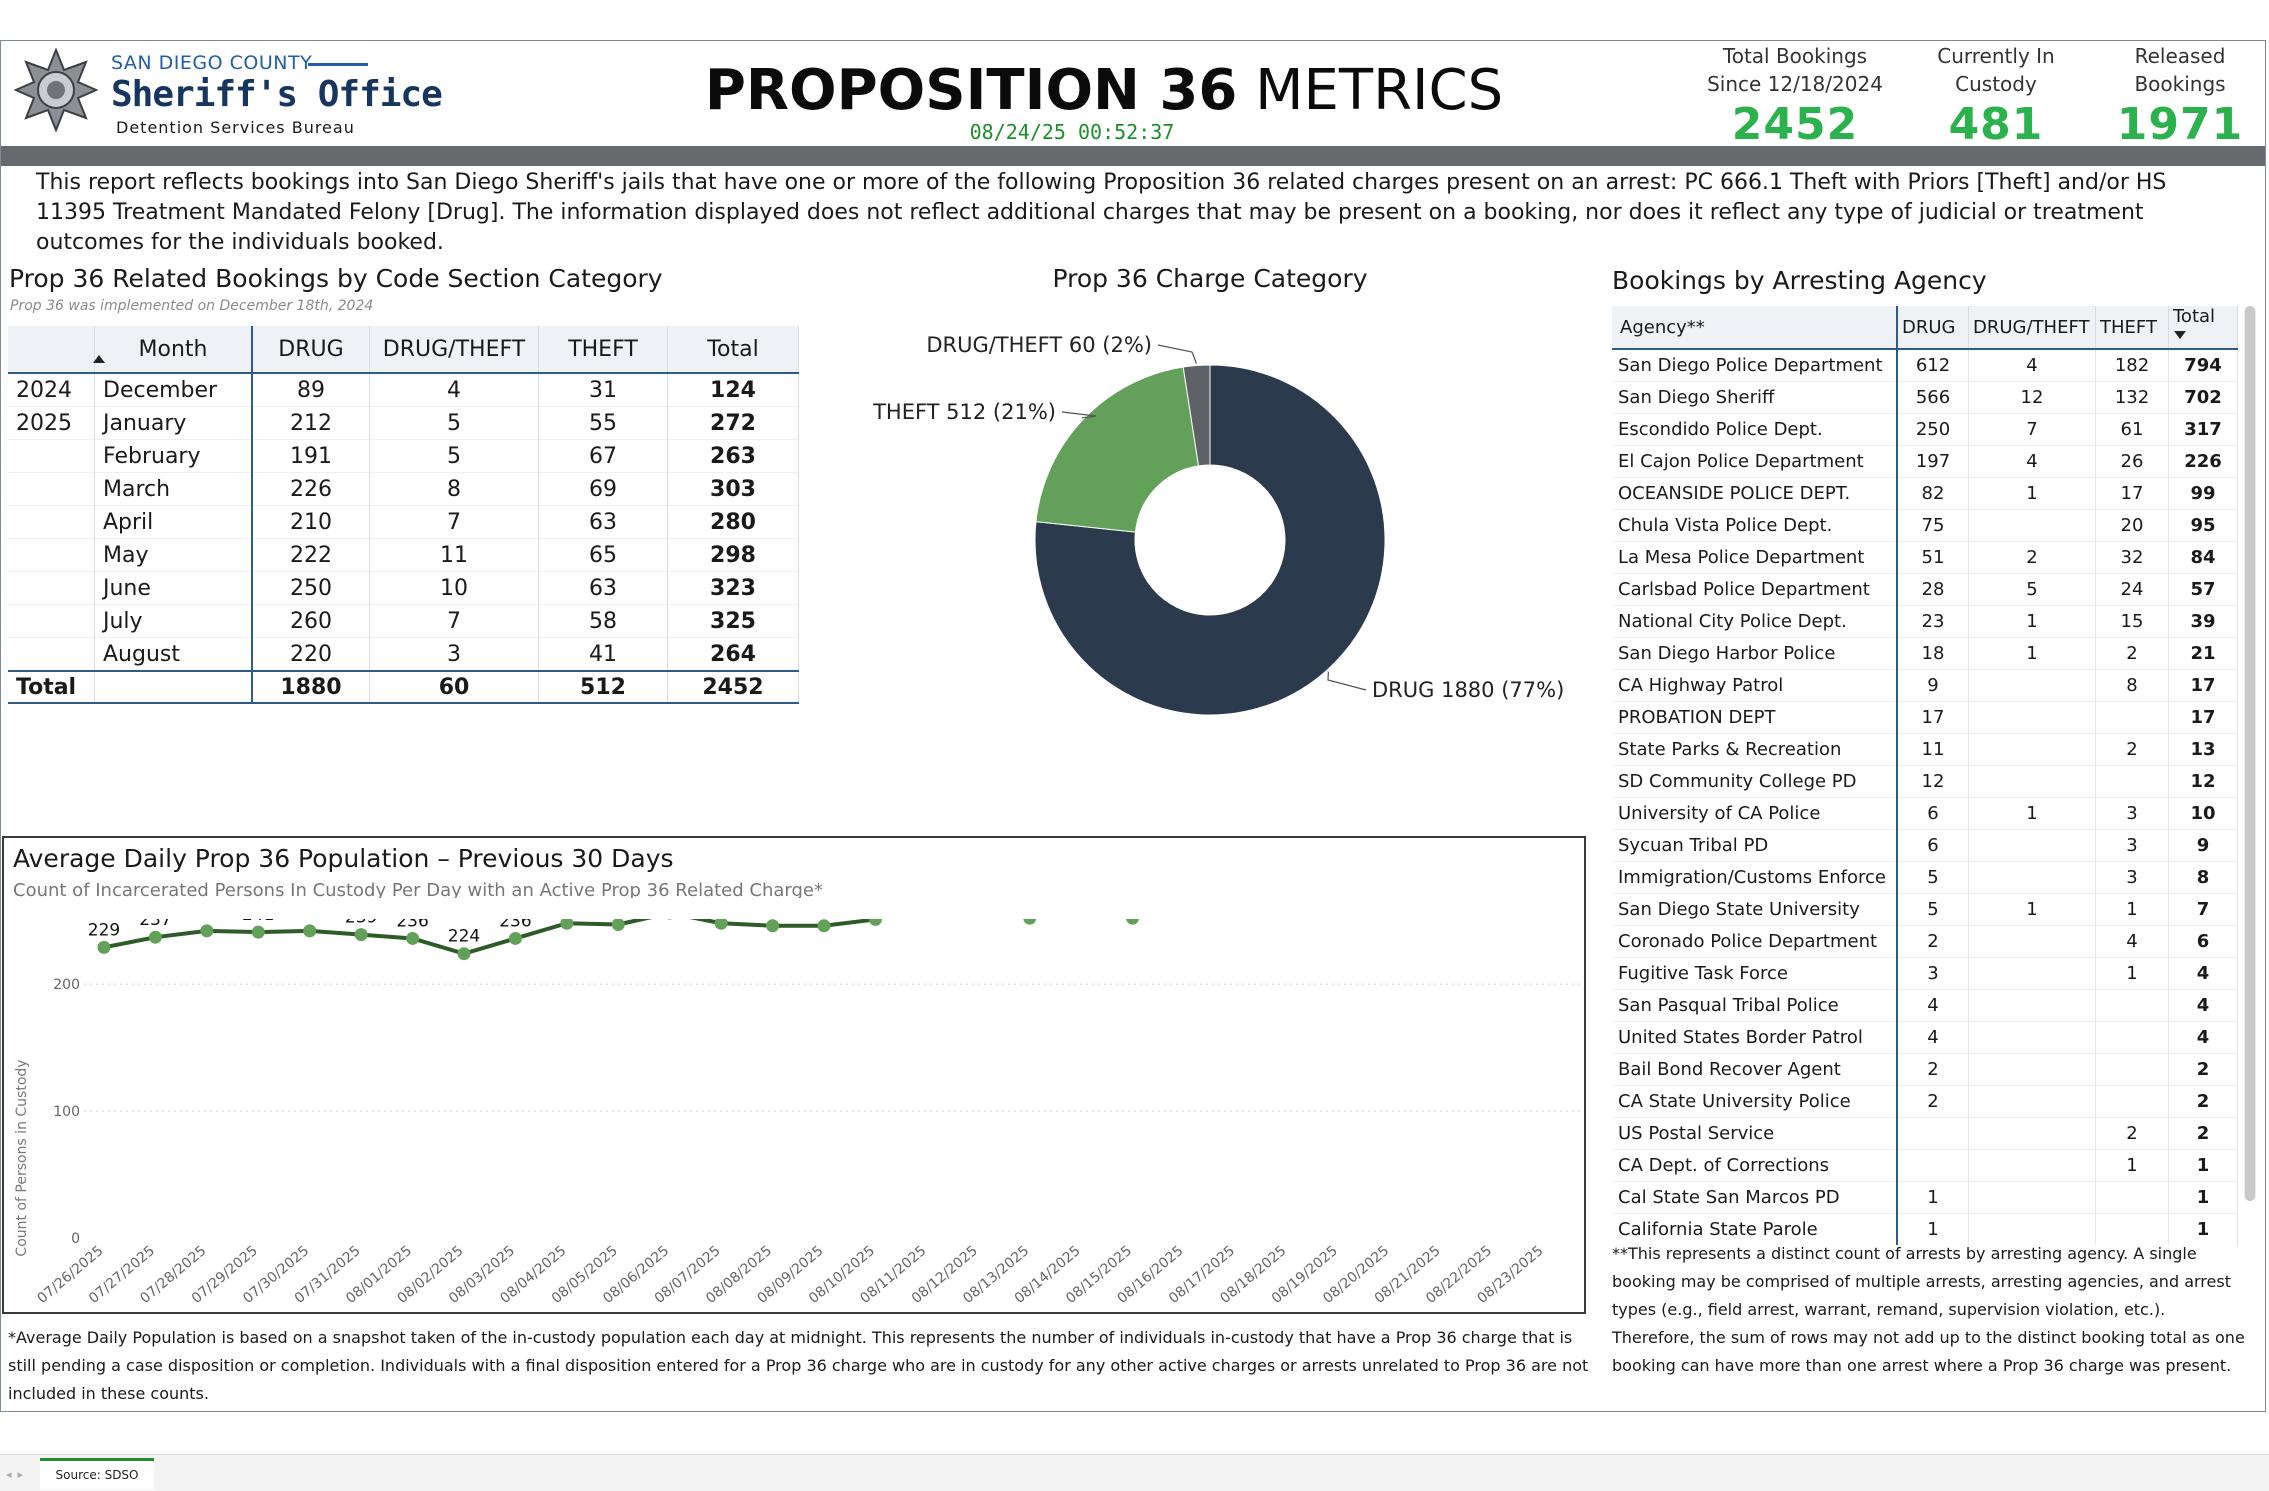 The image size is (2269, 1491). What do you see at coordinates (733, 423) in the screenshot?
I see `total-cell: 272` at bounding box center [733, 423].